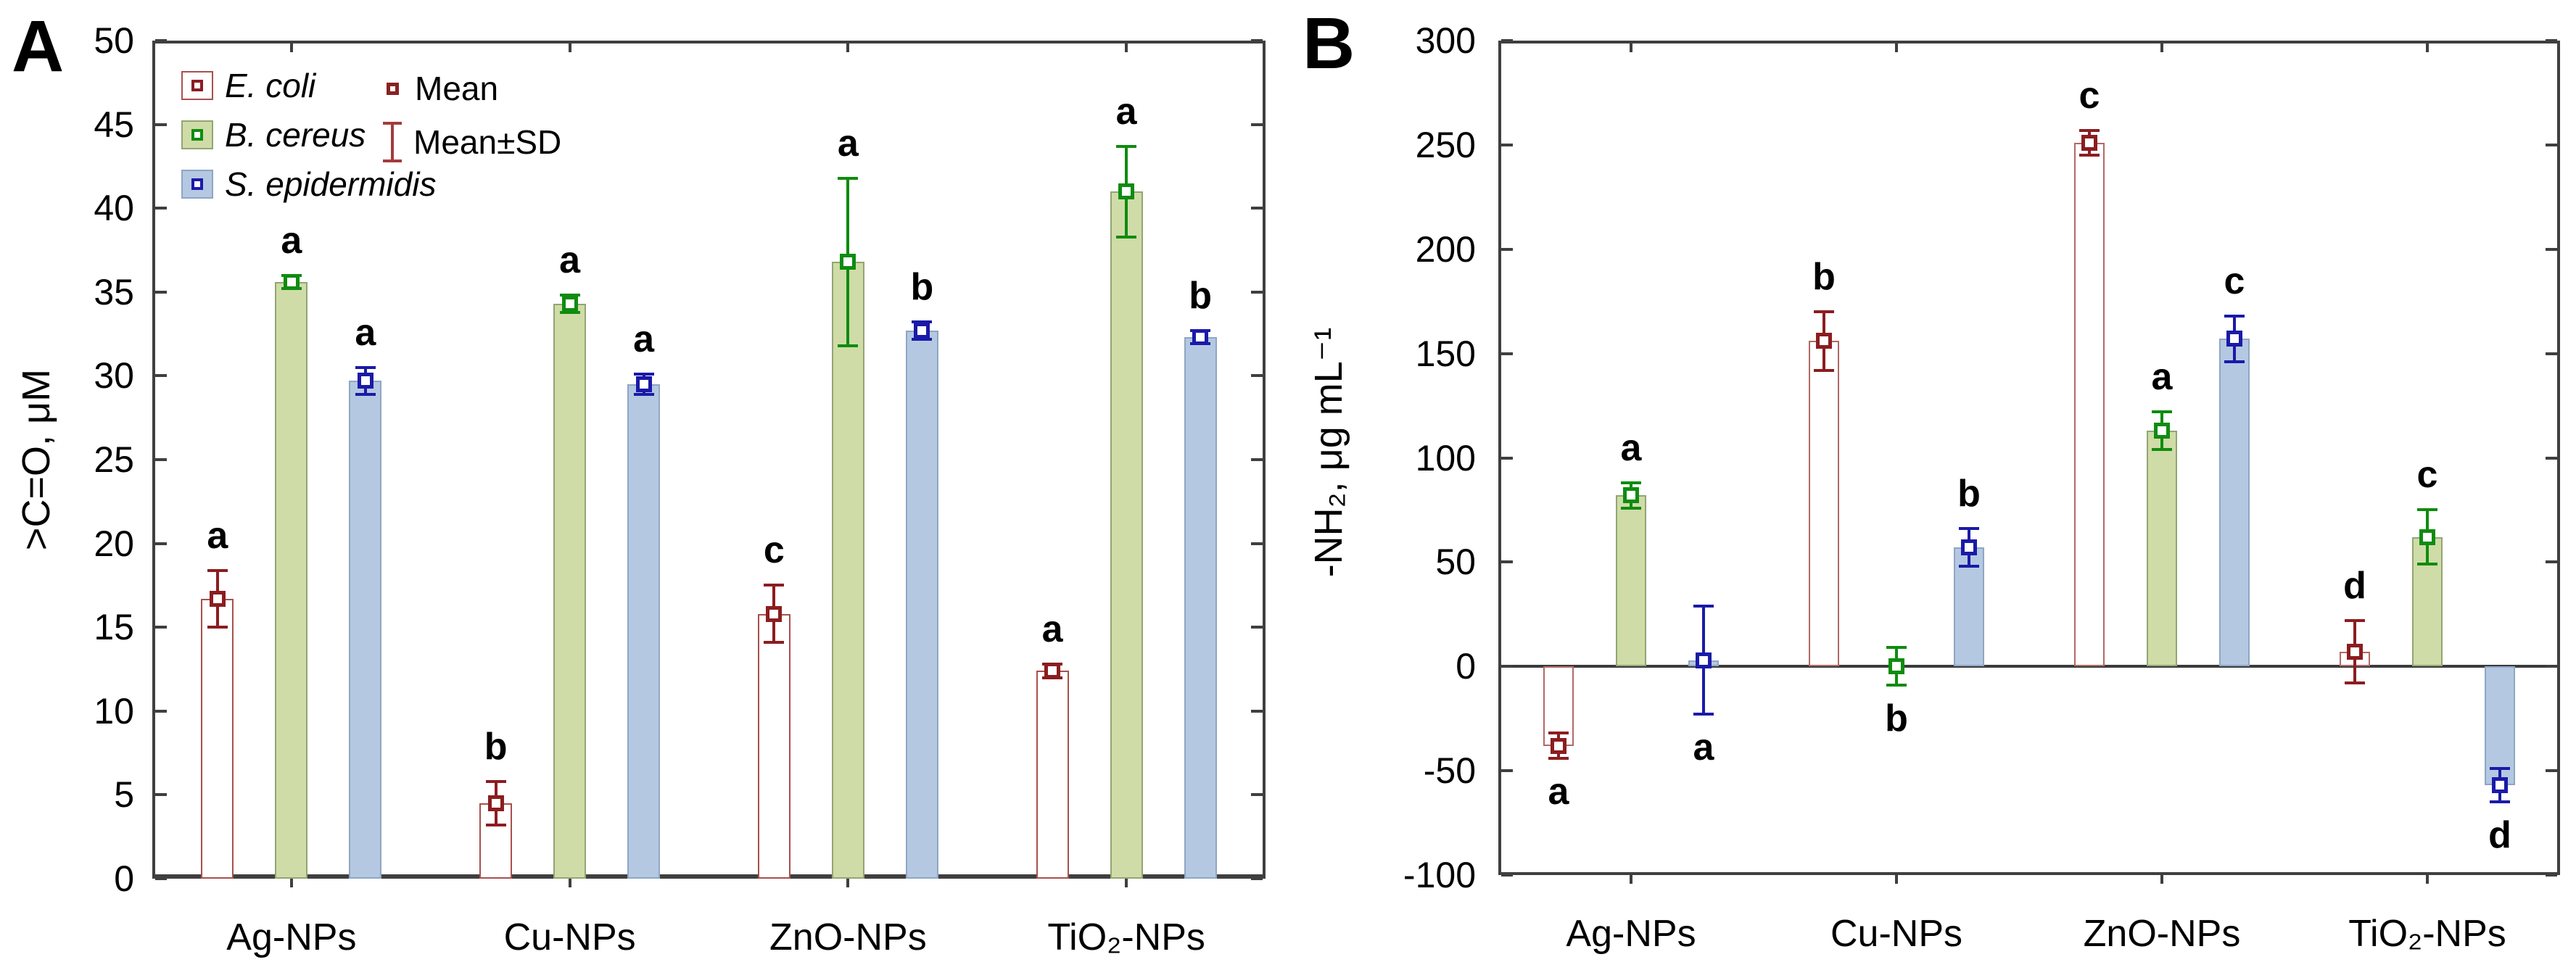 The height and width of the screenshot is (978, 2576). What do you see at coordinates (114, 627) in the screenshot?
I see `y-tick-label: 15` at bounding box center [114, 627].